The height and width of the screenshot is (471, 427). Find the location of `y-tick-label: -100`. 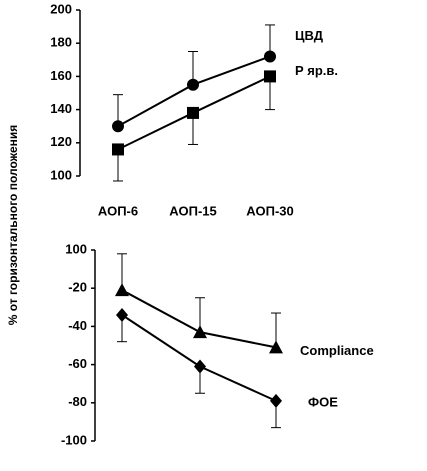

y-tick-label: -100 is located at coordinates (74, 439).